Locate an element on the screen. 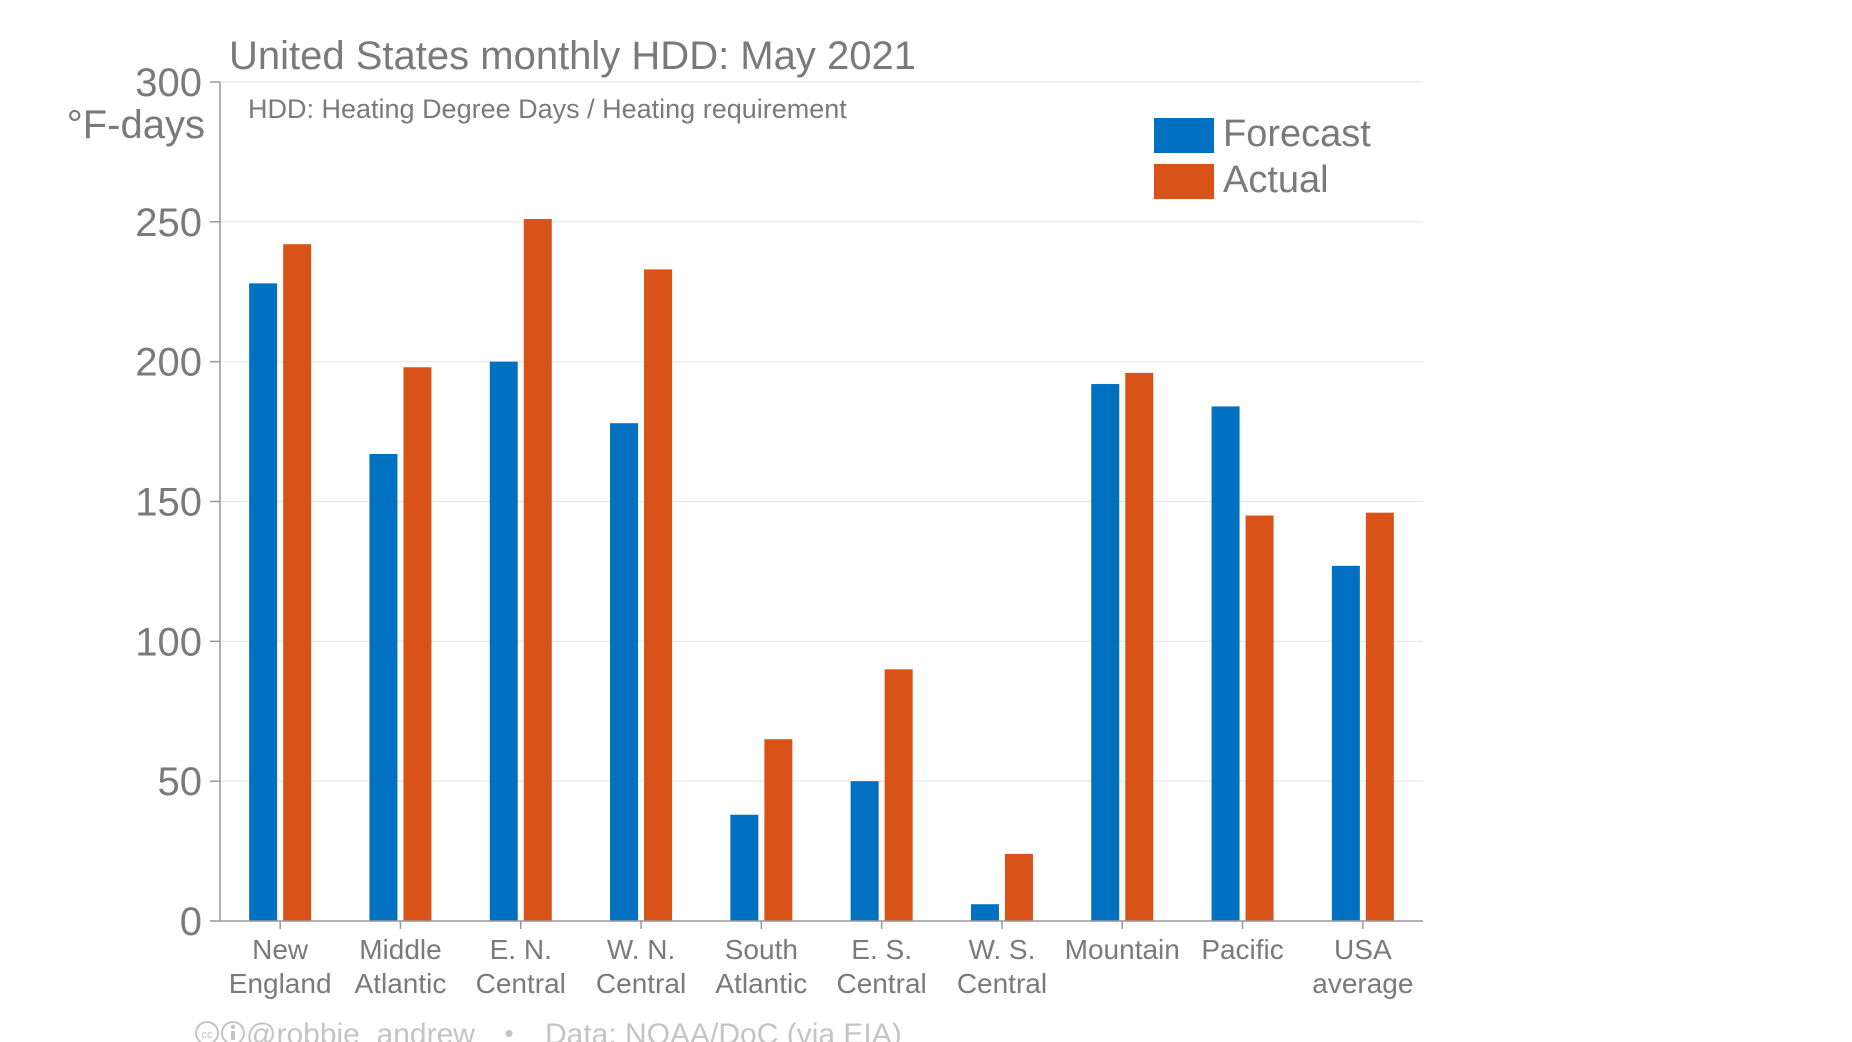 Image resolution: width=1852 pixels, height=1042 pixels. x-category-label: E. S. is located at coordinates (881, 949).